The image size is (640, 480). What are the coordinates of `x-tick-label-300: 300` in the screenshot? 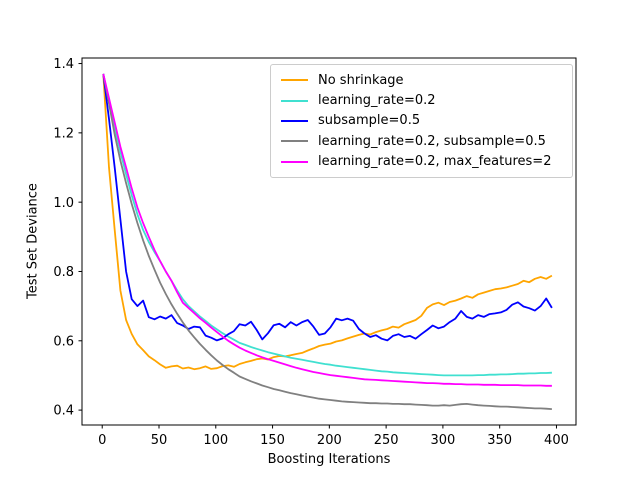 It's located at (442, 440).